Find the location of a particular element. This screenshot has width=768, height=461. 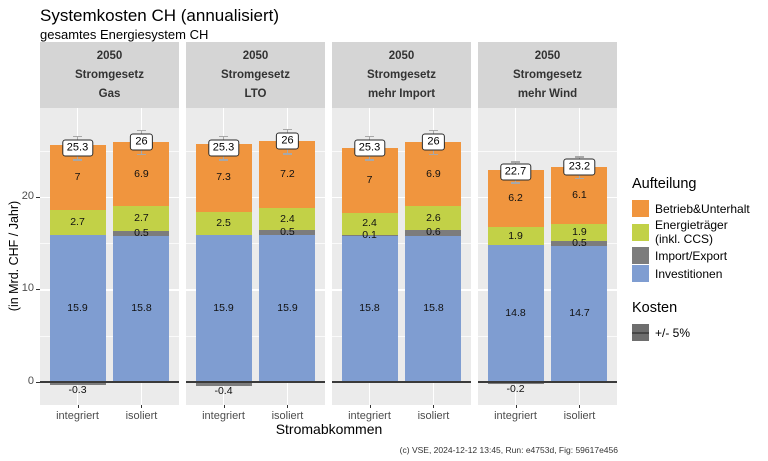

bar-segment-value: 14.8 is located at coordinates (515, 312).